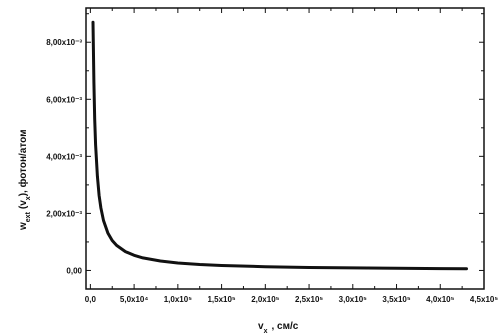  I want to click on y-axis-tick-labels: 0,00 2,00x10⁻³ 4,00x10⁻³ 6,00x10⁻³ 8,00x10⁻³, so click(64, 156).